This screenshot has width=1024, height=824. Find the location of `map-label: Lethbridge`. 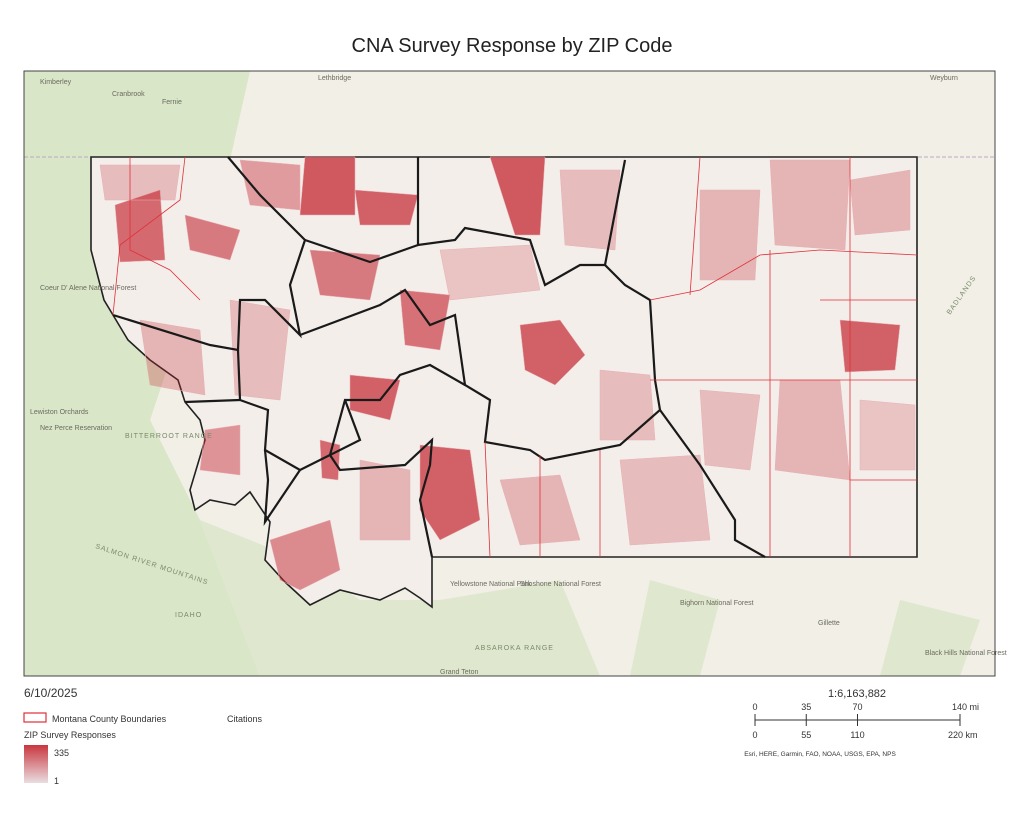

map-label: Lethbridge is located at coordinates (334, 78).